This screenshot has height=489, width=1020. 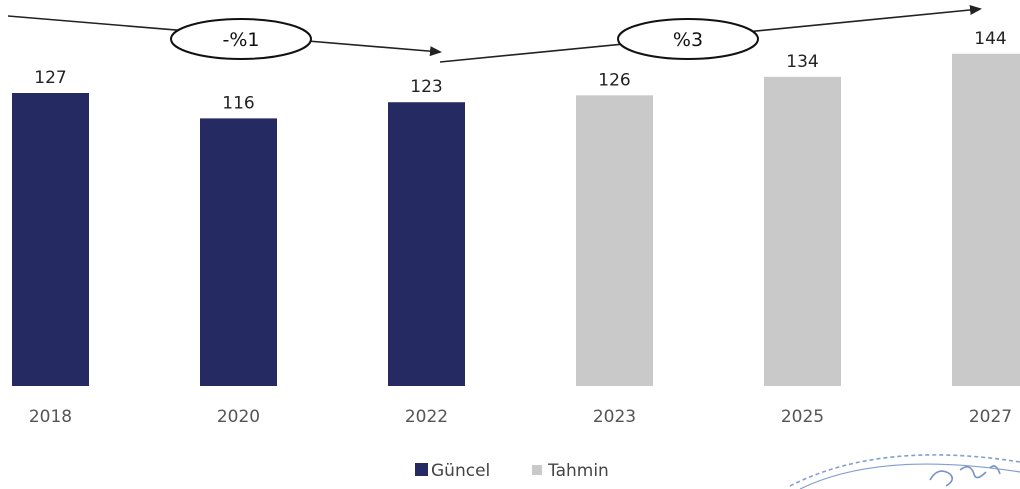 What do you see at coordinates (578, 471) in the screenshot?
I see `legend-label-tahmin: Tahmin` at bounding box center [578, 471].